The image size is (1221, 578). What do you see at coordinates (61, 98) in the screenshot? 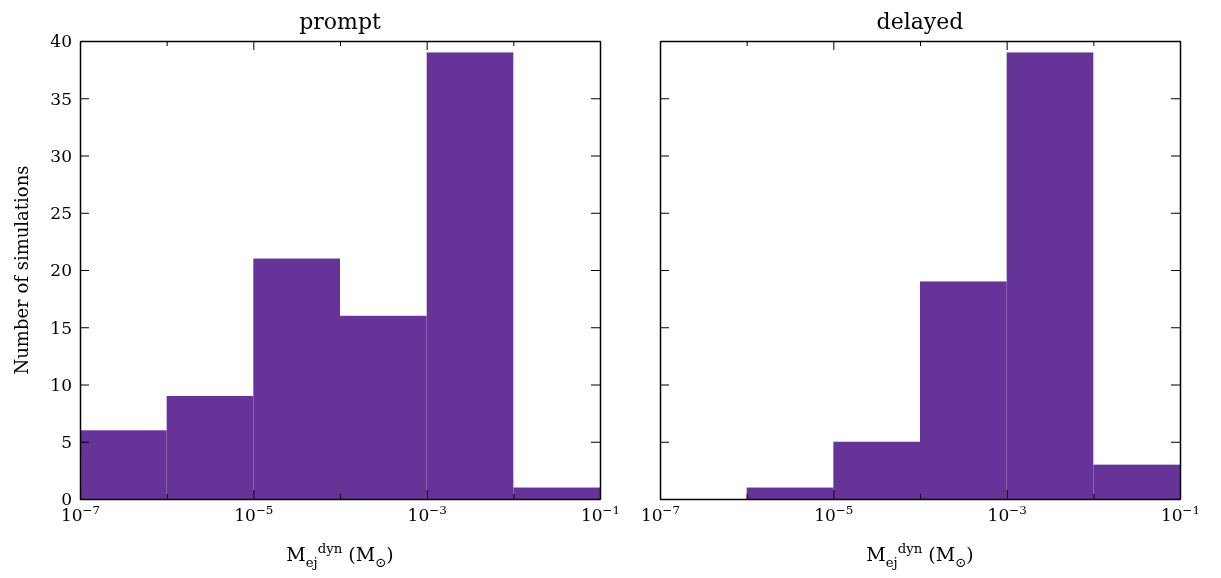
I see `y-tick-label: 35` at bounding box center [61, 98].